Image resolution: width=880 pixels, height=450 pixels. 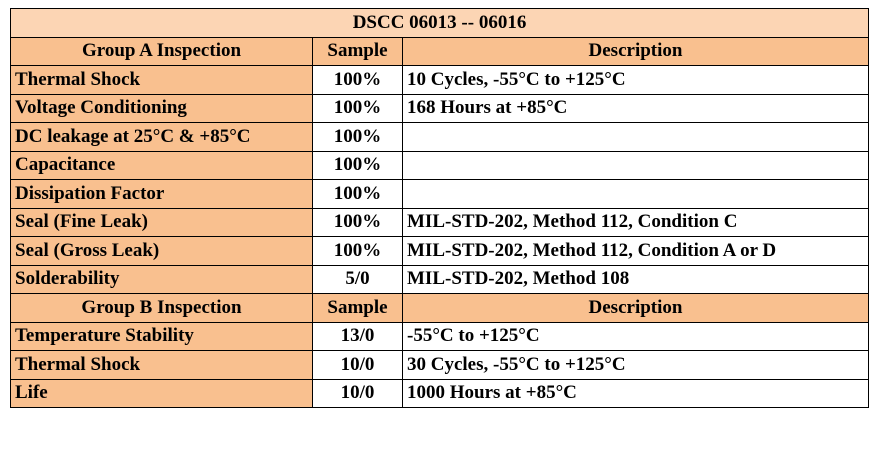 I want to click on header-row: Group B Inspection Sample Description, so click(x=440, y=308).